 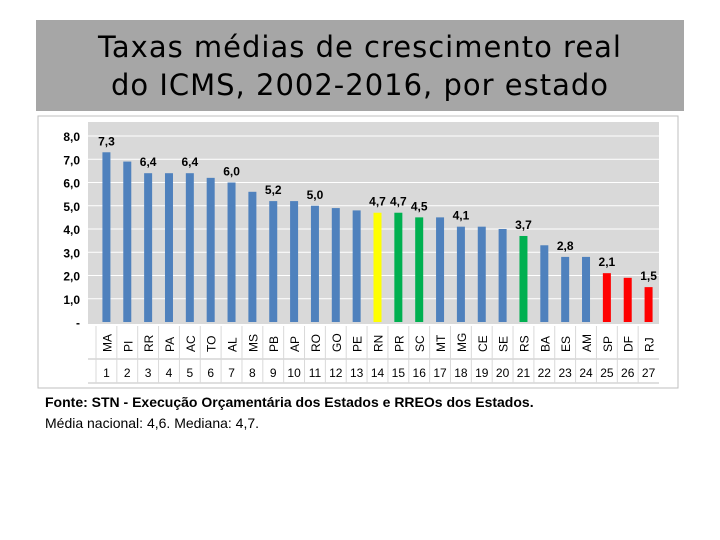 What do you see at coordinates (71, 160) in the screenshot?
I see `y-tick-label: 7,0` at bounding box center [71, 160].